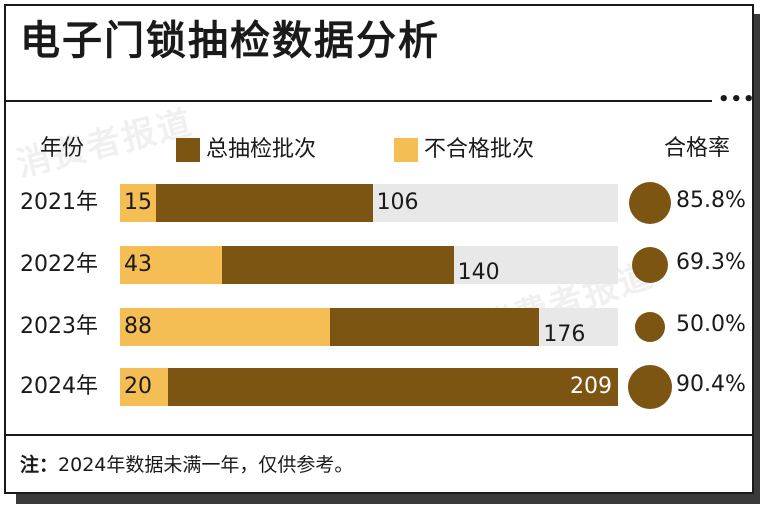  What do you see at coordinates (711, 262) in the screenshot?
I see `rate-value-label: 69.3%` at bounding box center [711, 262].